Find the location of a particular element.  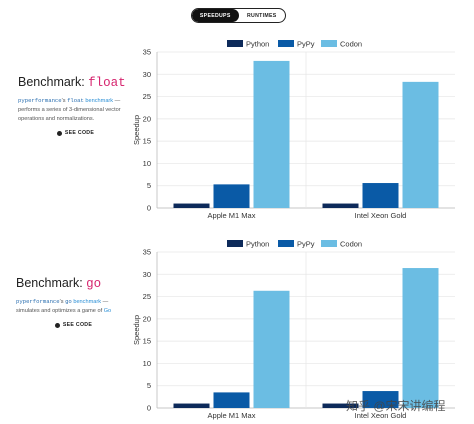

watermark: 知乎 @宋宋讲编程 is located at coordinates (396, 406).